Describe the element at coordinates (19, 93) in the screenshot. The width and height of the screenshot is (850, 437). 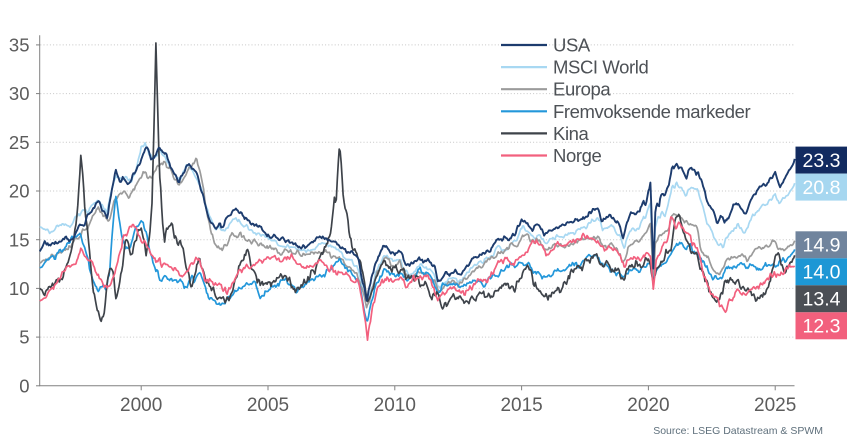
I see `svg-text: 30` at that location.